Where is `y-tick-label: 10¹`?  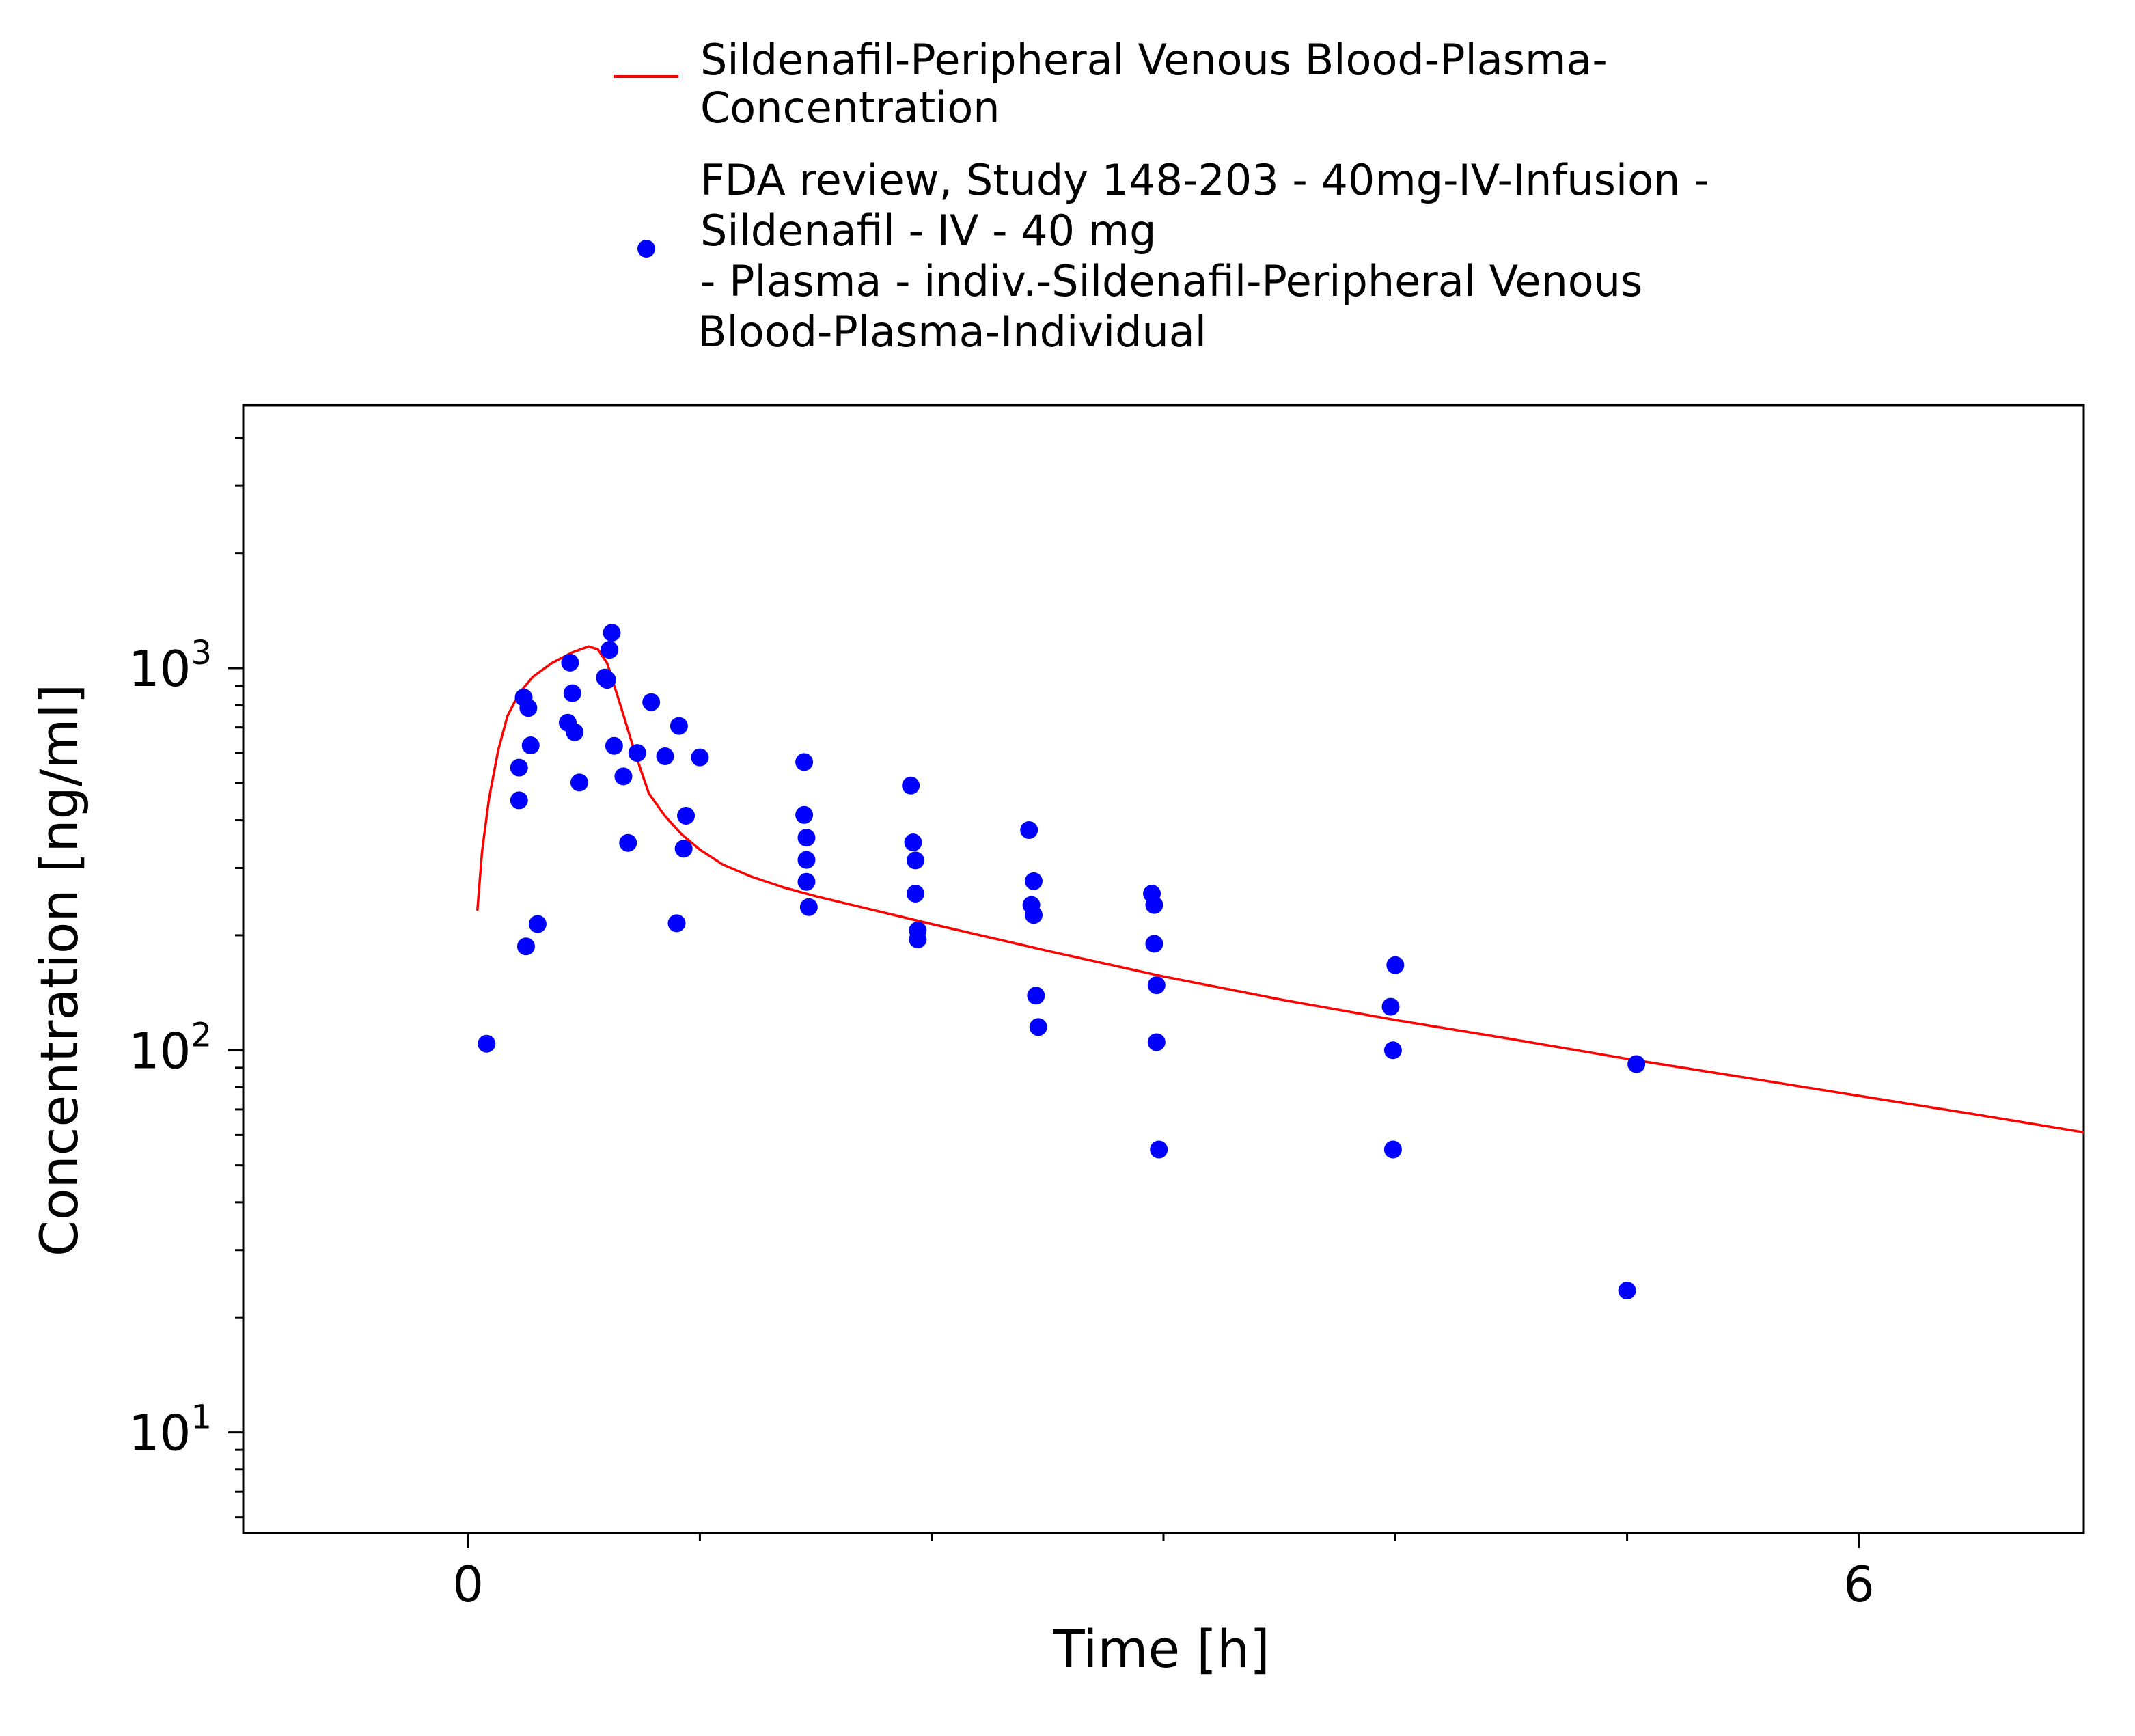 y-tick-label: 10¹ is located at coordinates (170, 1430).